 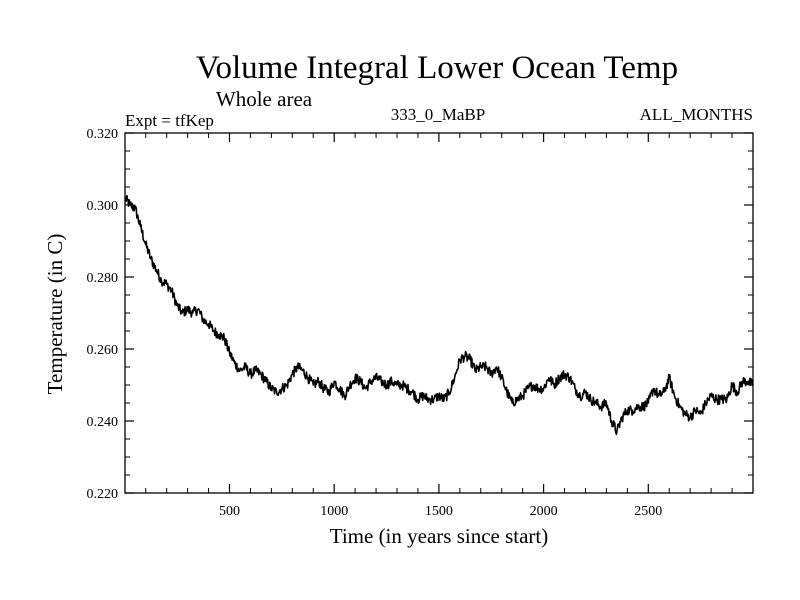 I want to click on y-tick-label: 0.260, so click(x=103, y=350).